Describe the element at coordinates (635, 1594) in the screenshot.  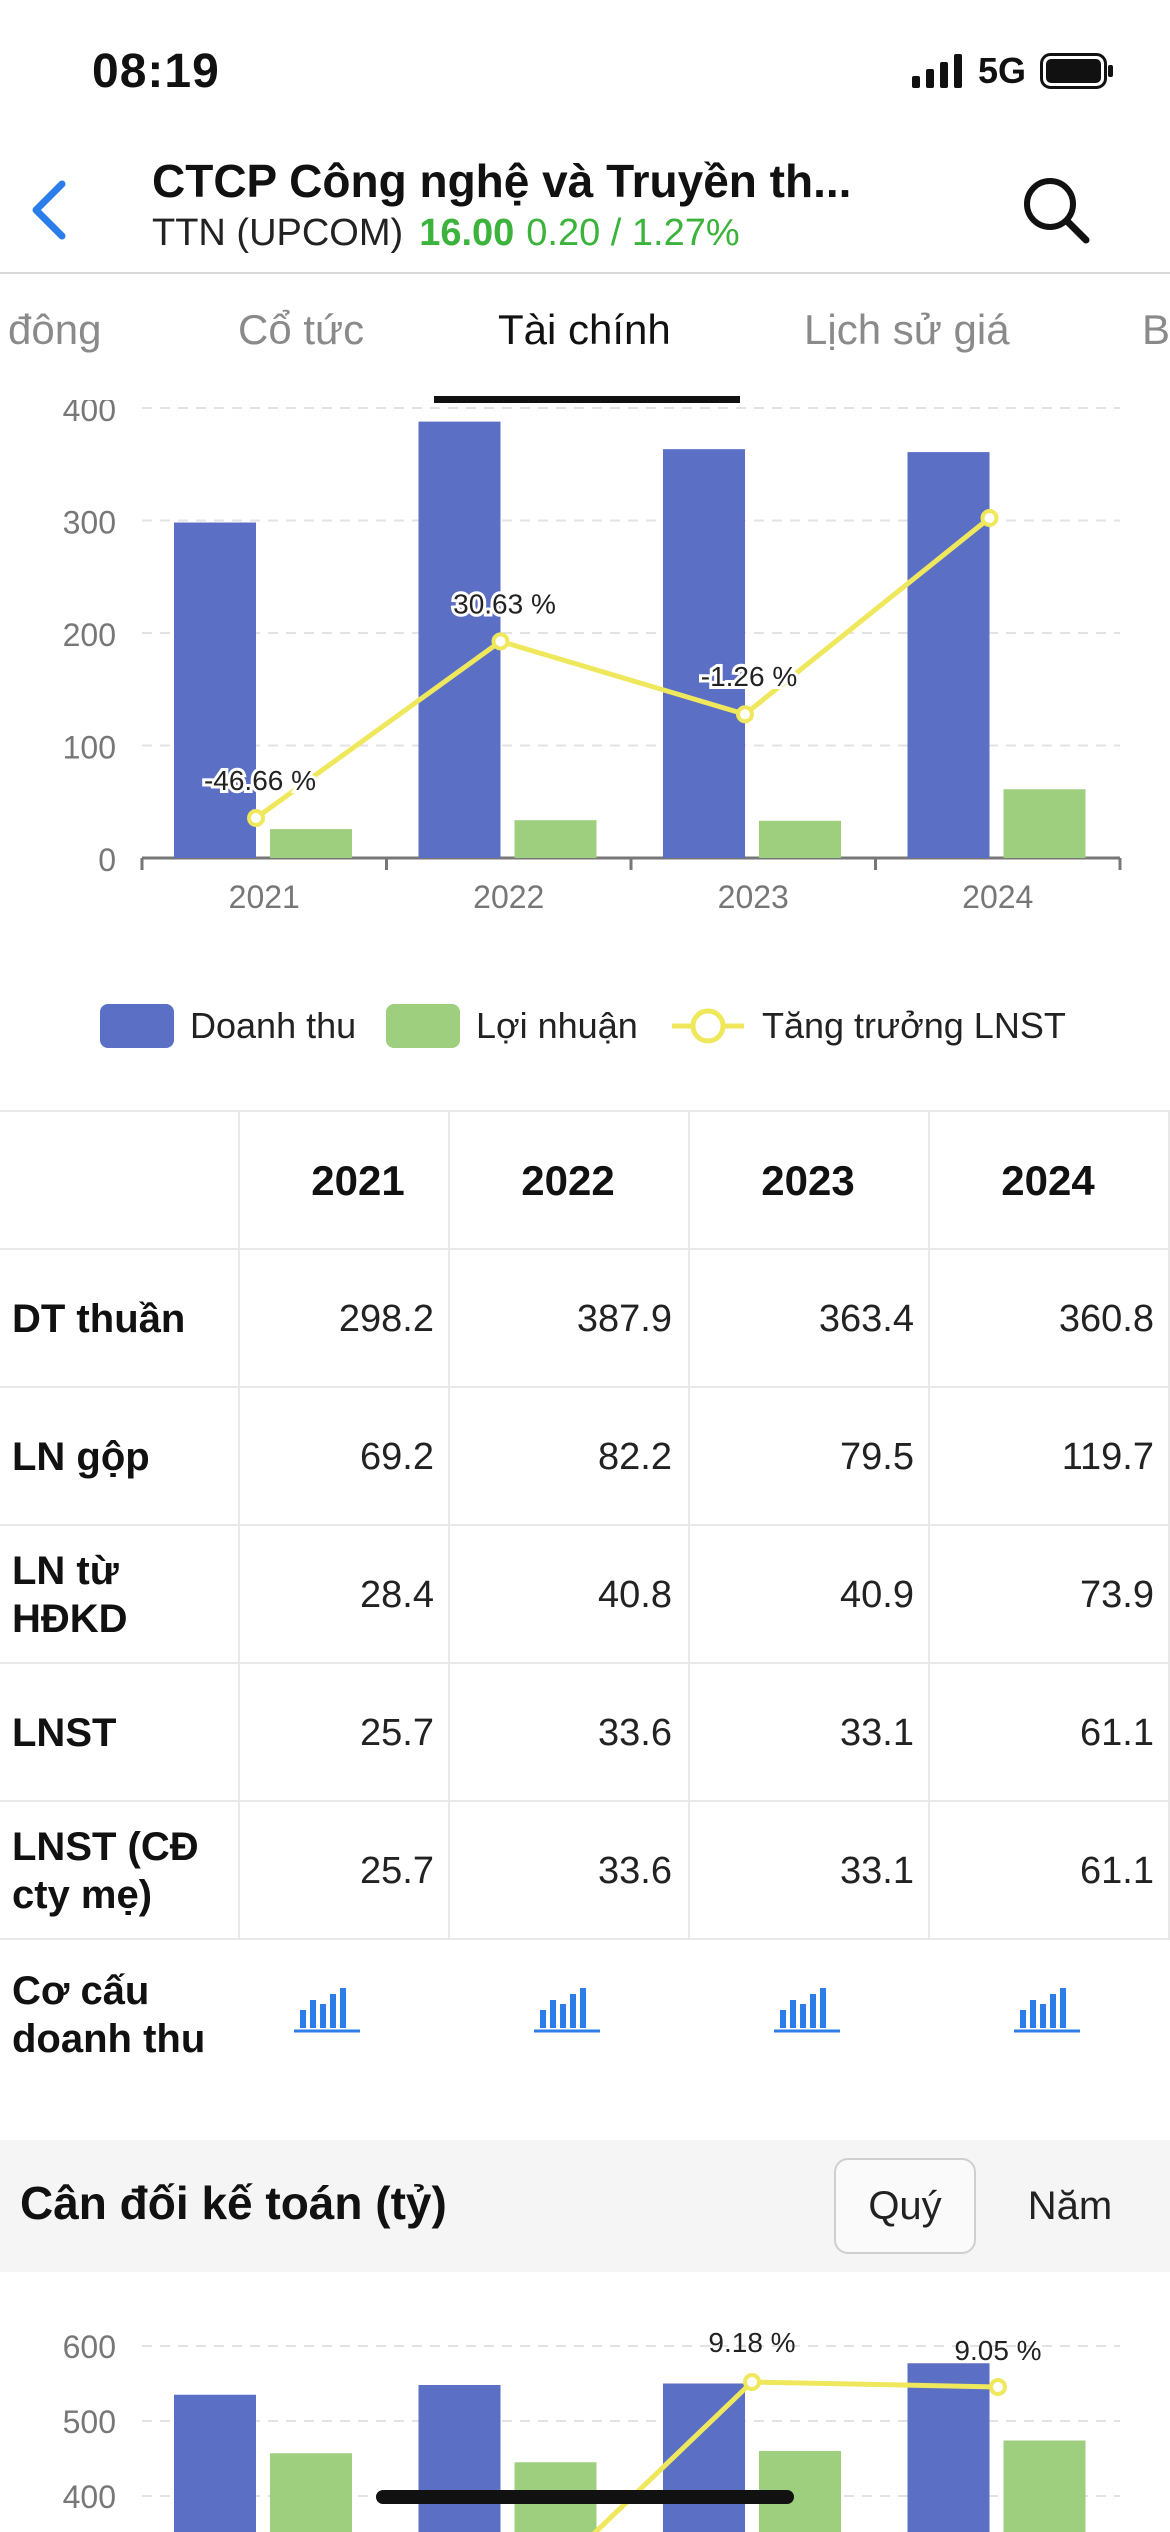
I see `table-cell: 40.8` at that location.